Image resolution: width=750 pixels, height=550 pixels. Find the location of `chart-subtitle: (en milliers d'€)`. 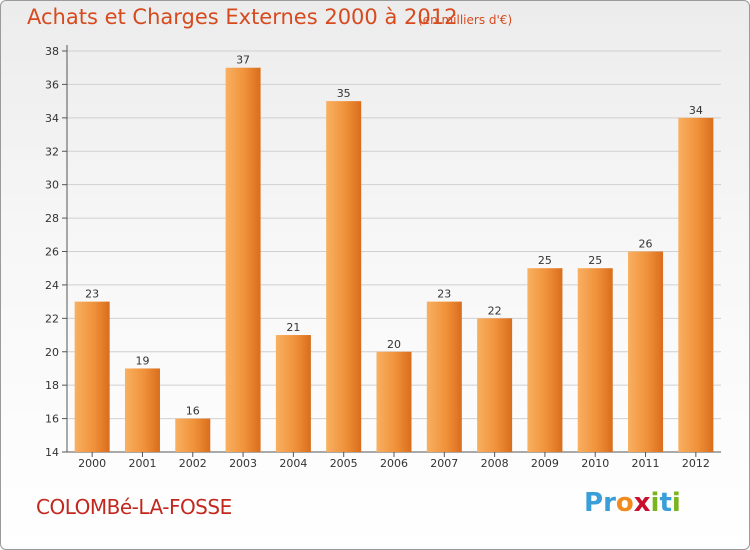

chart-subtitle: (en milliers d'€) is located at coordinates (465, 20).